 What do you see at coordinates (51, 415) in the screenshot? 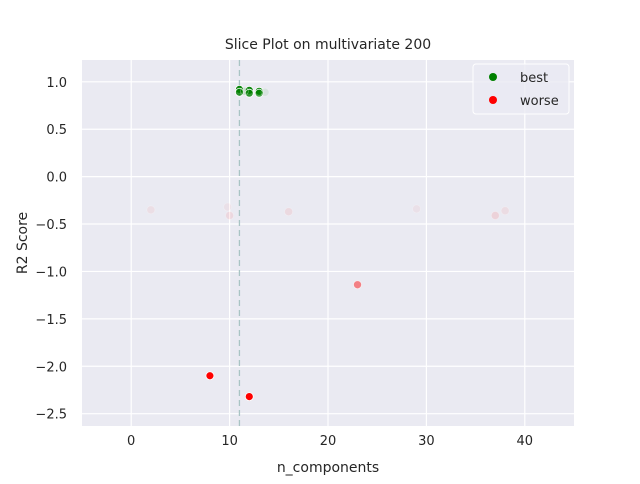
I see `y-tick-label: −2.5` at bounding box center [51, 415].